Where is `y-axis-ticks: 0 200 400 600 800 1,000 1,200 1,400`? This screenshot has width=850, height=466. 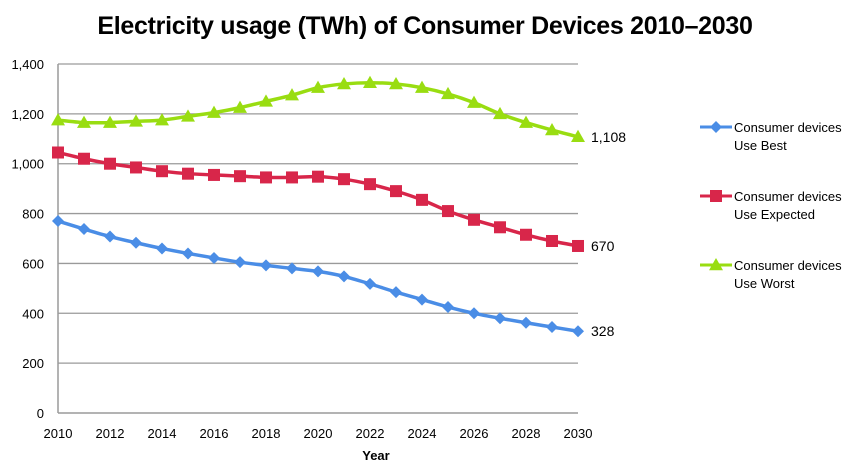
y-axis-ticks: 0 200 400 600 800 1,000 1,200 1,400 is located at coordinates (27, 239).